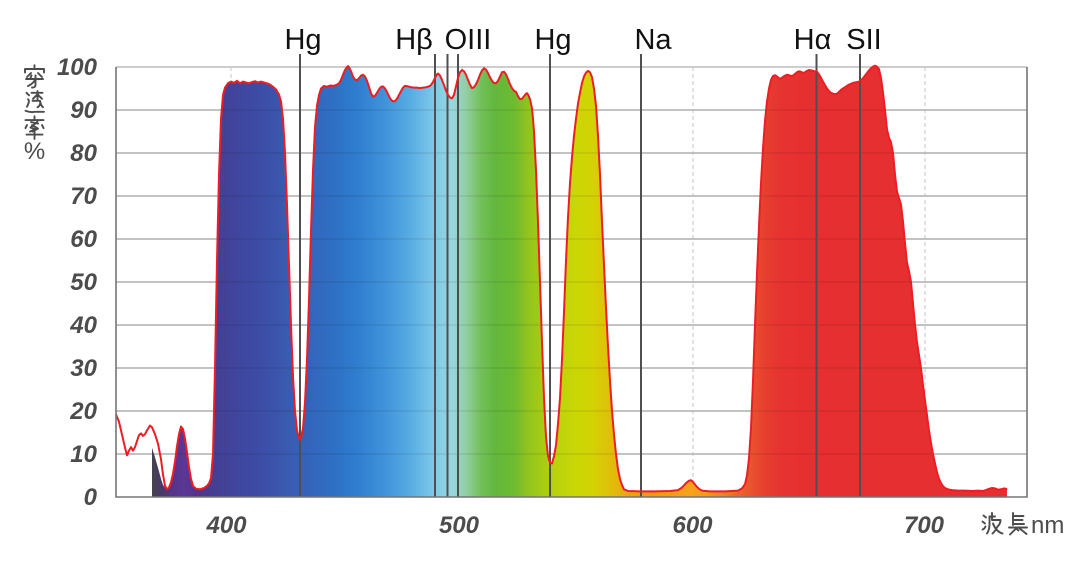 The height and width of the screenshot is (568, 1084). What do you see at coordinates (653, 40) in the screenshot?
I see `svg-text: Na` at bounding box center [653, 40].